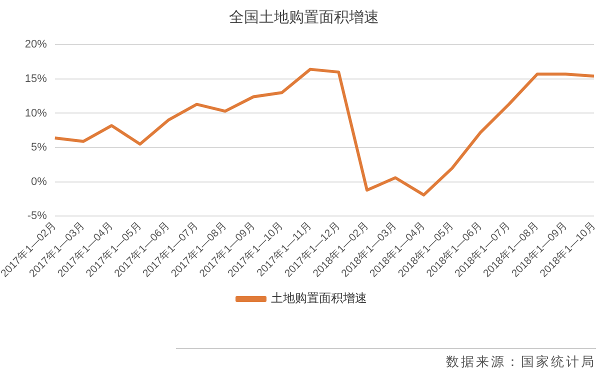  Describe the element at coordinates (304, 17) in the screenshot. I see `chart-title: 全国土地购置面积增速` at that location.